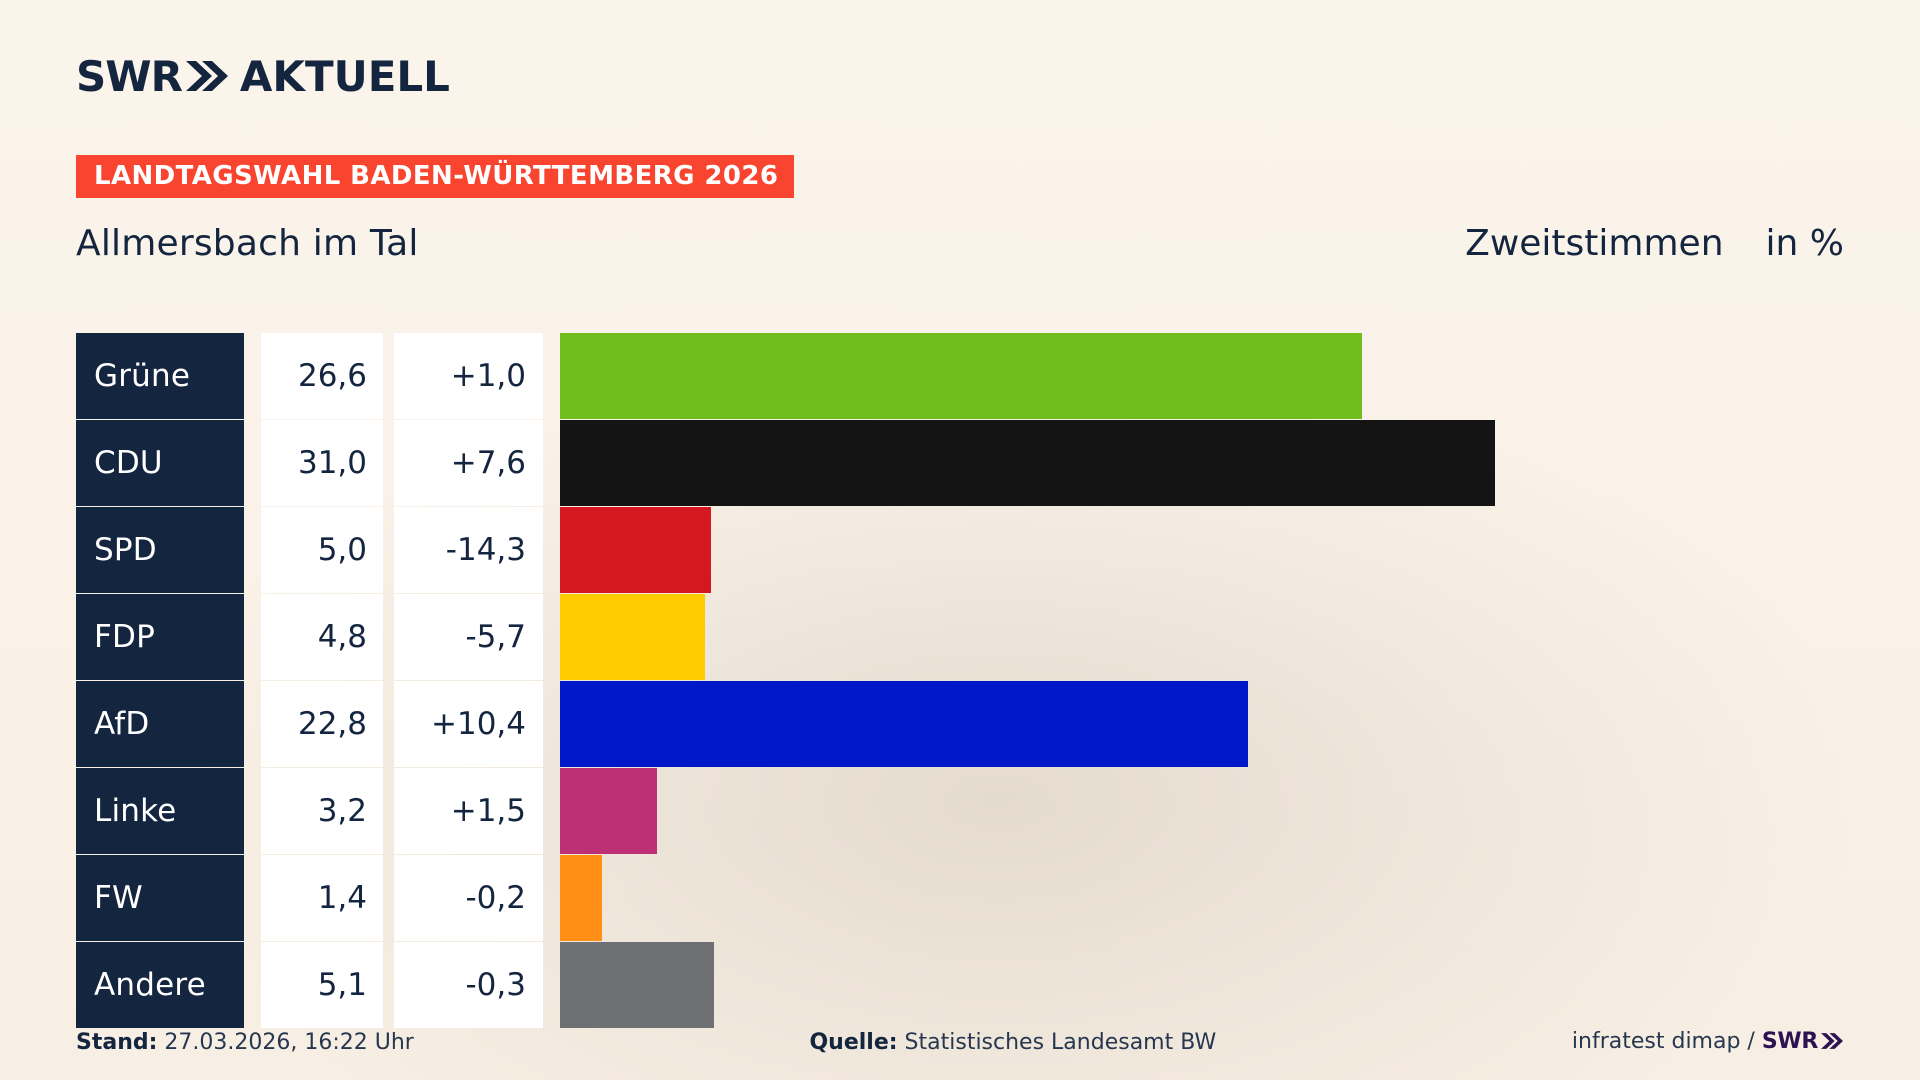 This screenshot has height=1080, width=1920. Describe the element at coordinates (1832, 1043) in the screenshot. I see `footer-double-chevron-right-icon` at that location.